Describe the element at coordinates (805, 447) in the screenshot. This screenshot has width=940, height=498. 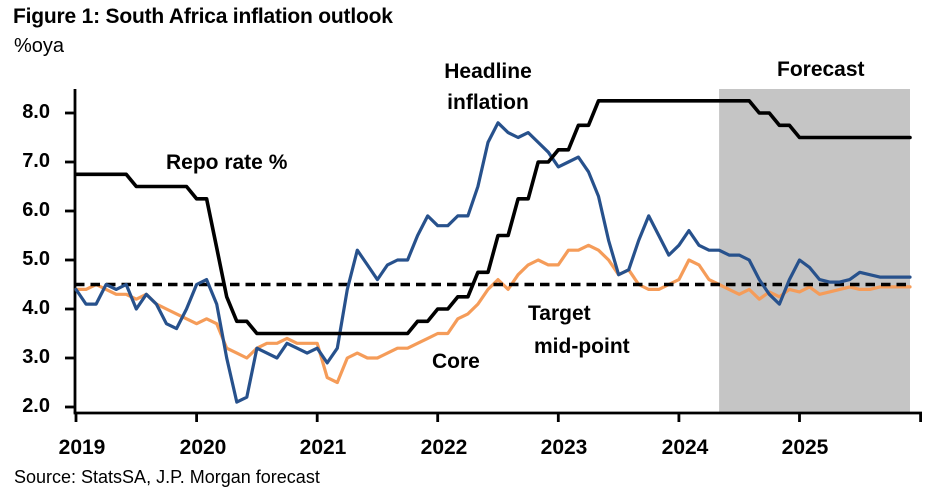
I see `x-tick-label: 2025` at that location.